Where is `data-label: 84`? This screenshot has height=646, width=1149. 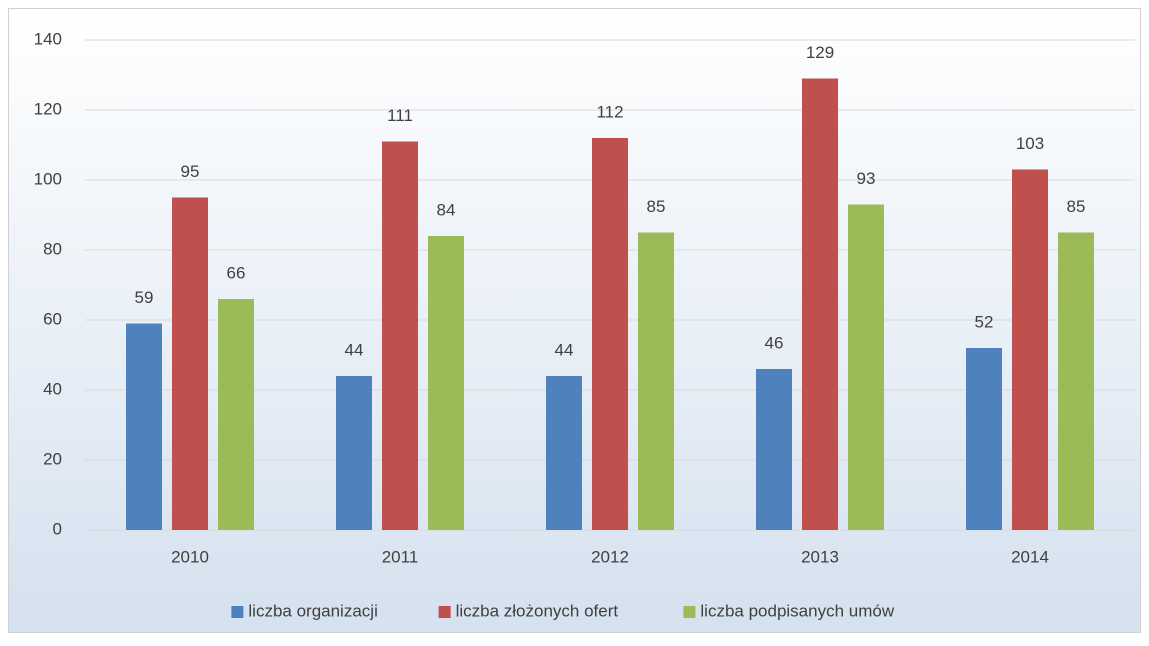
data-label: 84 is located at coordinates (446, 209).